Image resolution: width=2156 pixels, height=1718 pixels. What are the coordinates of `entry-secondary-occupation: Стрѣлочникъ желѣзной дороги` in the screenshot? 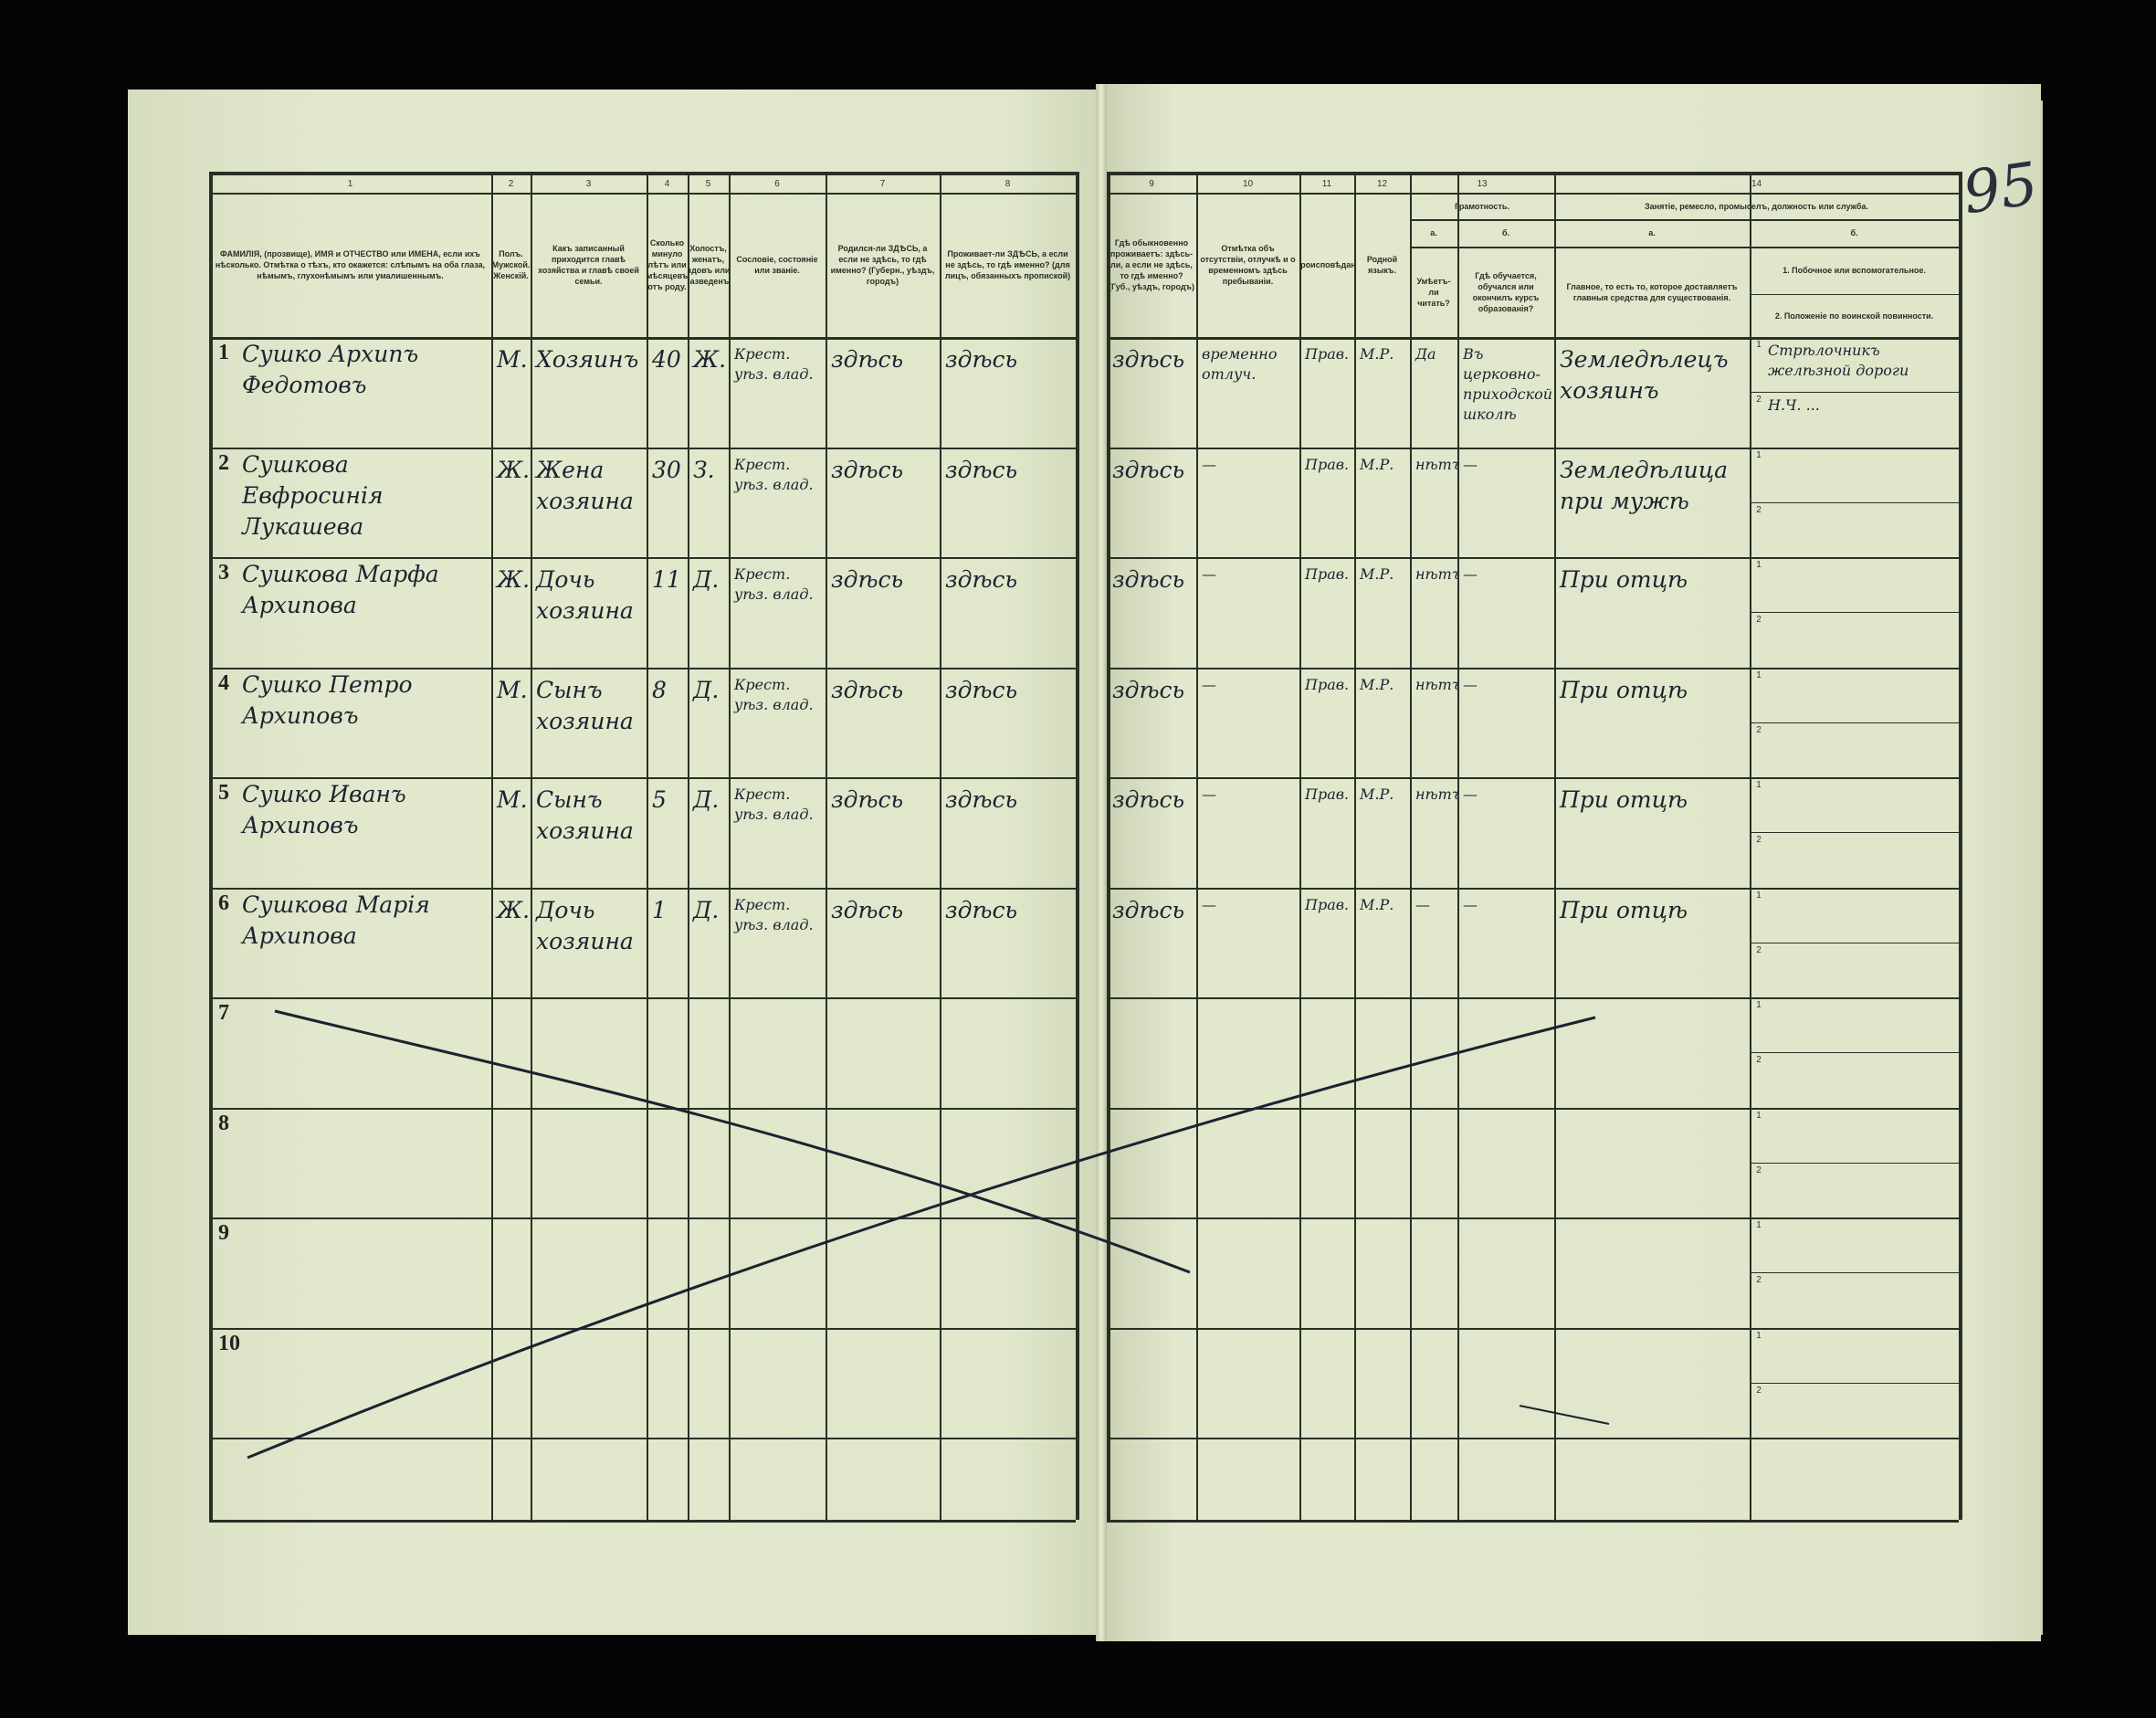 It's located at (1838, 360).